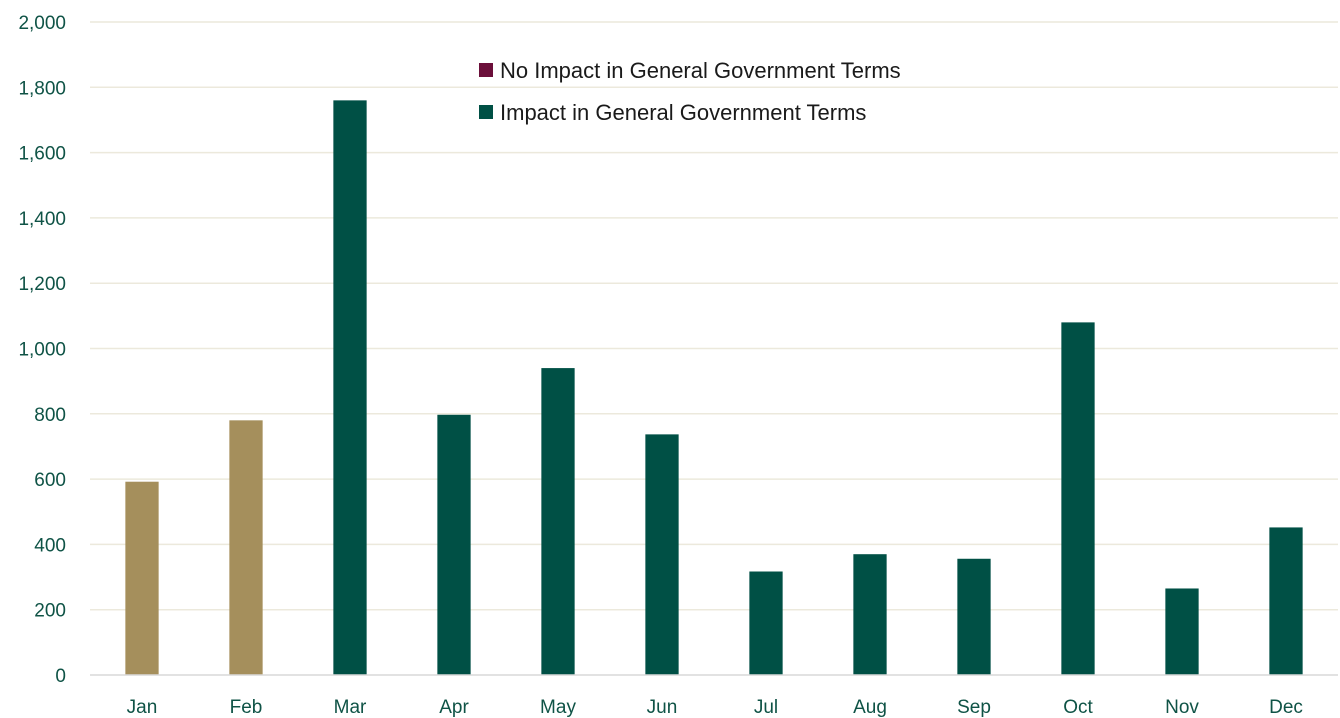 The height and width of the screenshot is (718, 1340). What do you see at coordinates (1286, 707) in the screenshot?
I see `x-tick-label: Dec` at bounding box center [1286, 707].